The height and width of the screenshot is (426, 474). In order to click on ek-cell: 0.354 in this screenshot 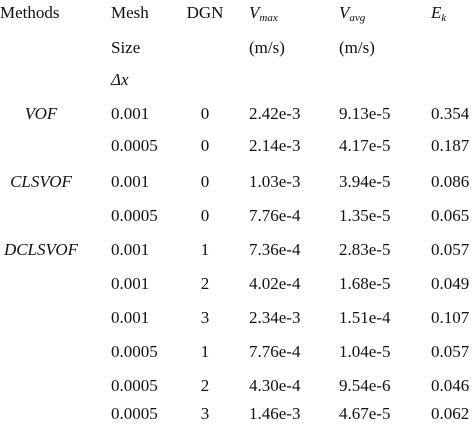, I will do `click(450, 113)`.